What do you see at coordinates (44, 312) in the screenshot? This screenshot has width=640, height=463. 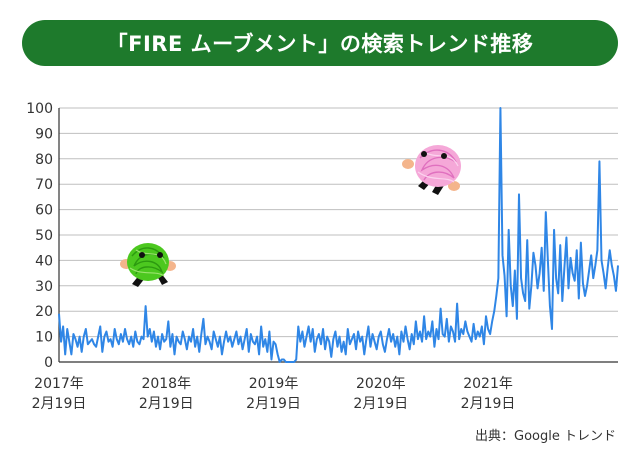 I see `y-tick-label: 20` at bounding box center [44, 312].